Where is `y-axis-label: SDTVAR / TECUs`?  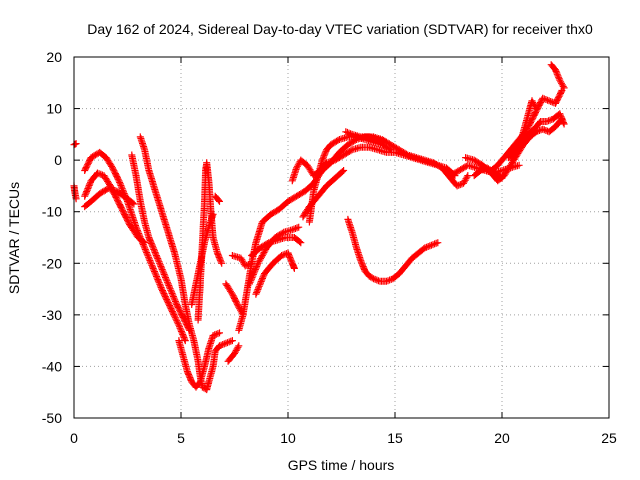
y-axis-label: SDTVAR / TECUs is located at coordinates (14, 238).